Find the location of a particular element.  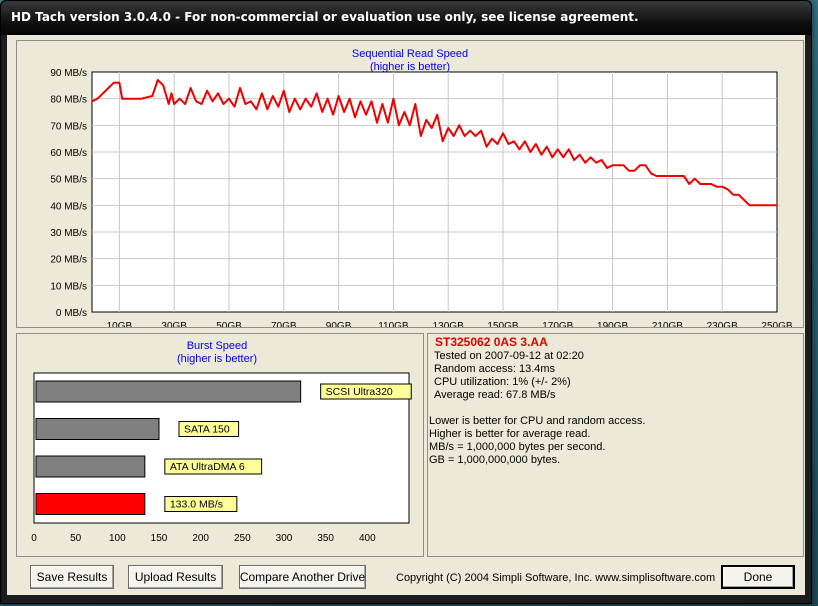

y-tick-label: 0 MB/s is located at coordinates (71, 313).